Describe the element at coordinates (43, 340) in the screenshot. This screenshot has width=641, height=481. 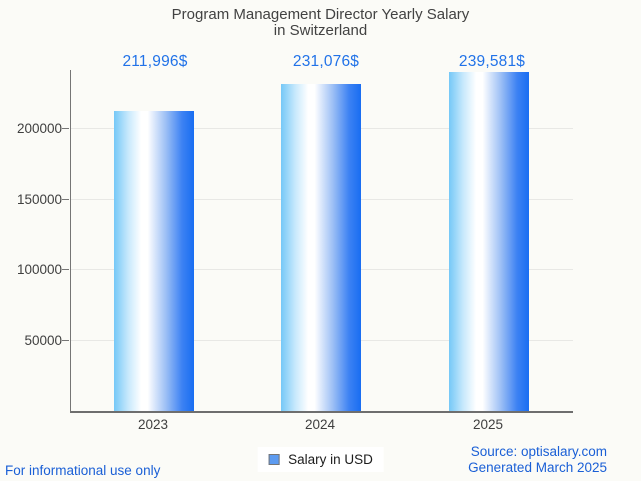
I see `y-axis-tick-label: 50000` at that location.